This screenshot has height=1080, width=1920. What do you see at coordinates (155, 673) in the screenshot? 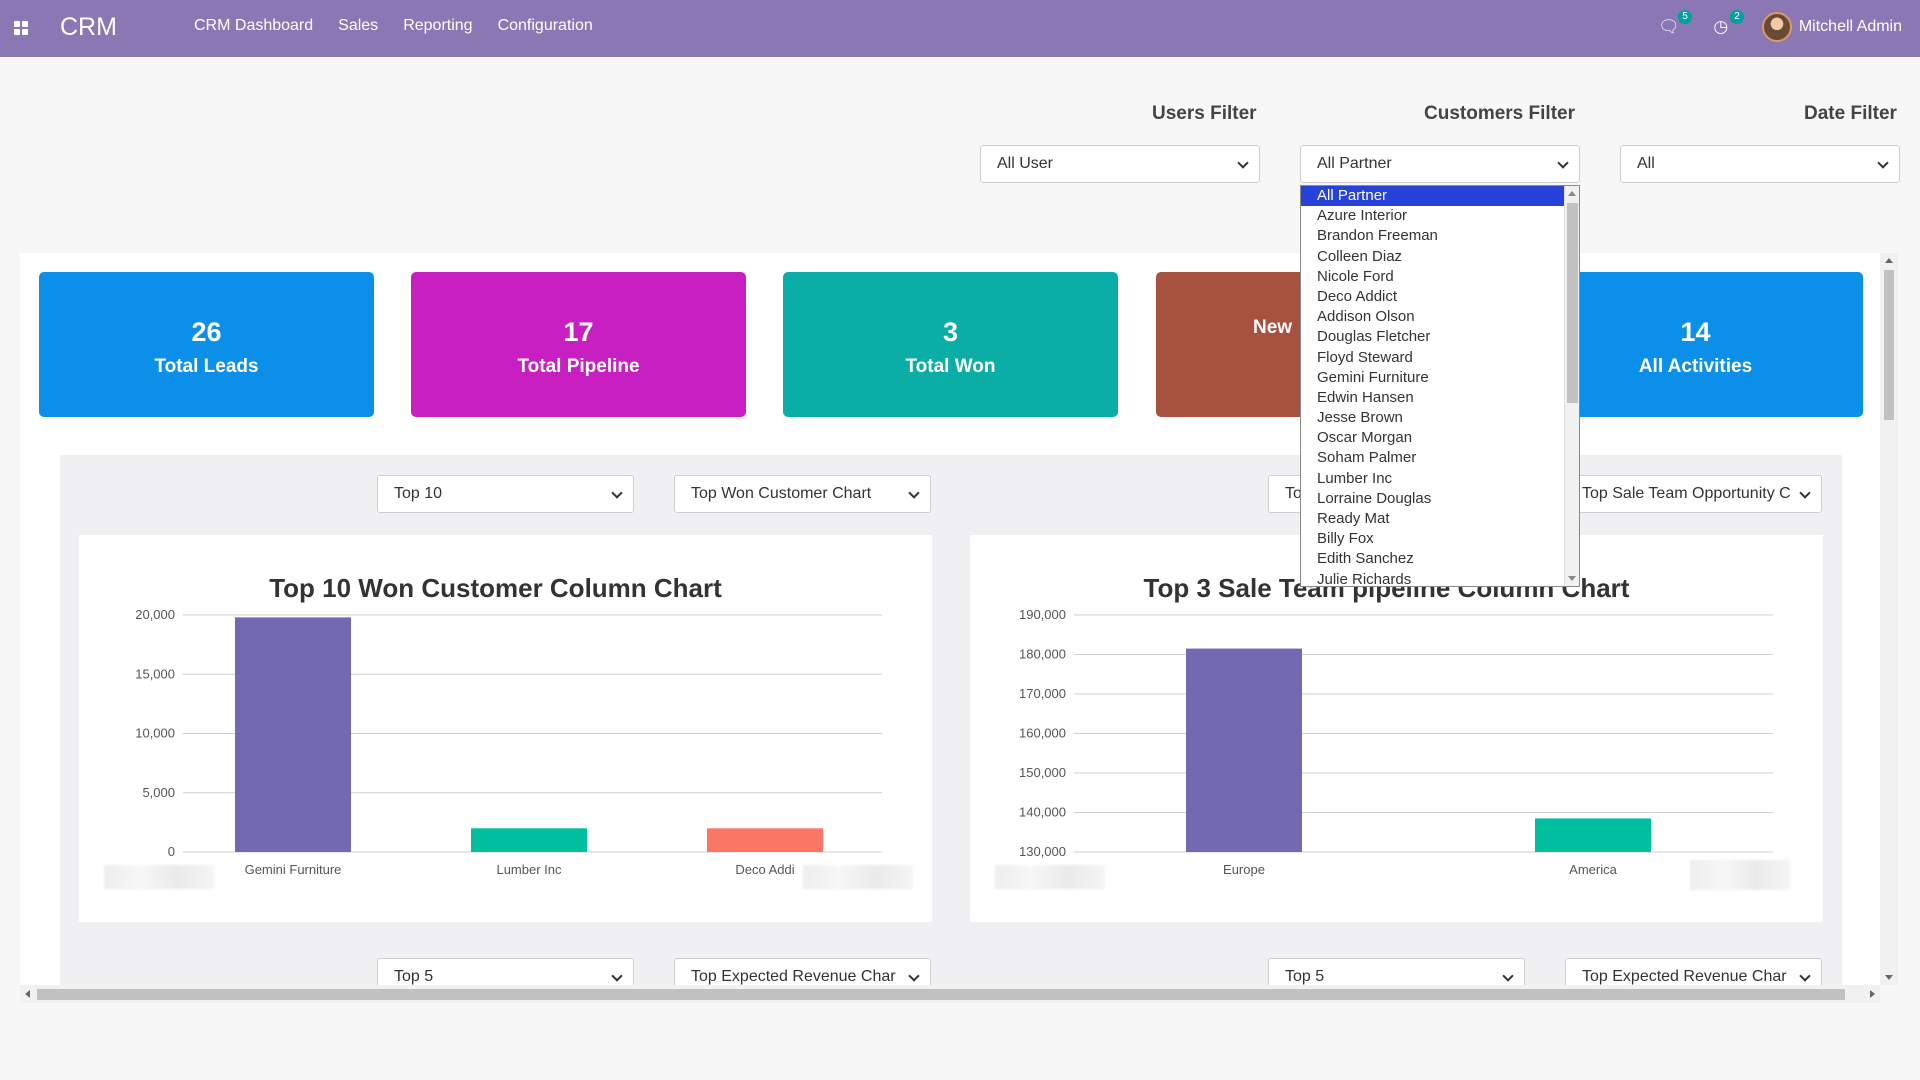
I see `y-tick-label: 15,000` at bounding box center [155, 673].